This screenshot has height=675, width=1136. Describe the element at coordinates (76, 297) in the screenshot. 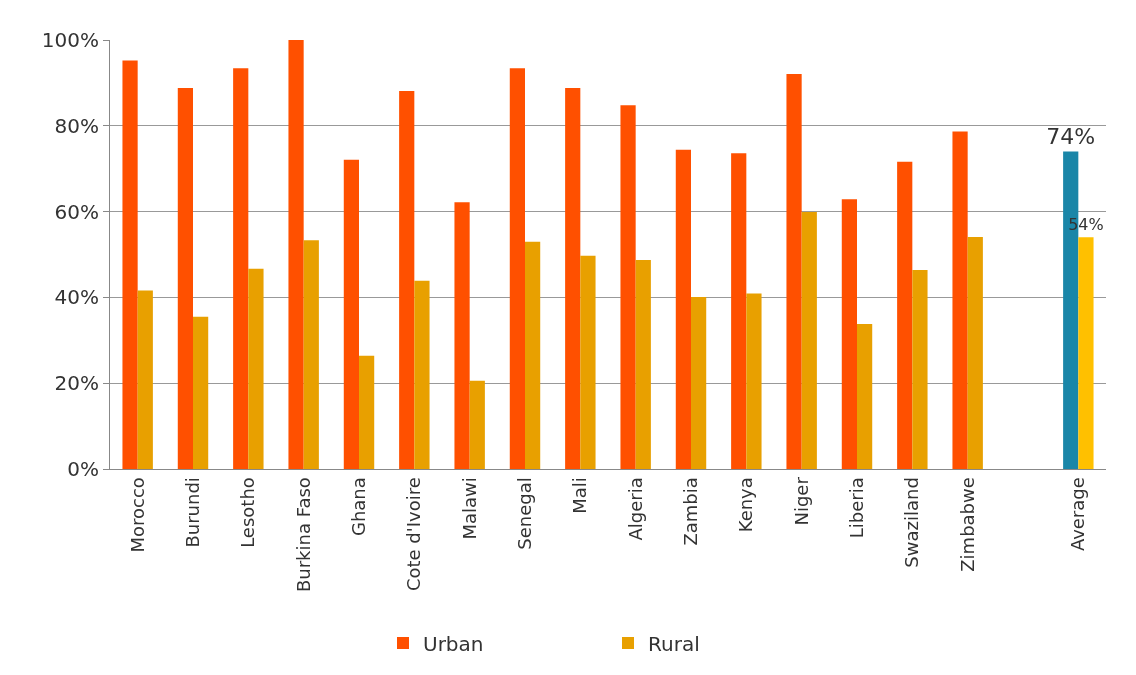

I see `y-tick-label: 40%` at that location.